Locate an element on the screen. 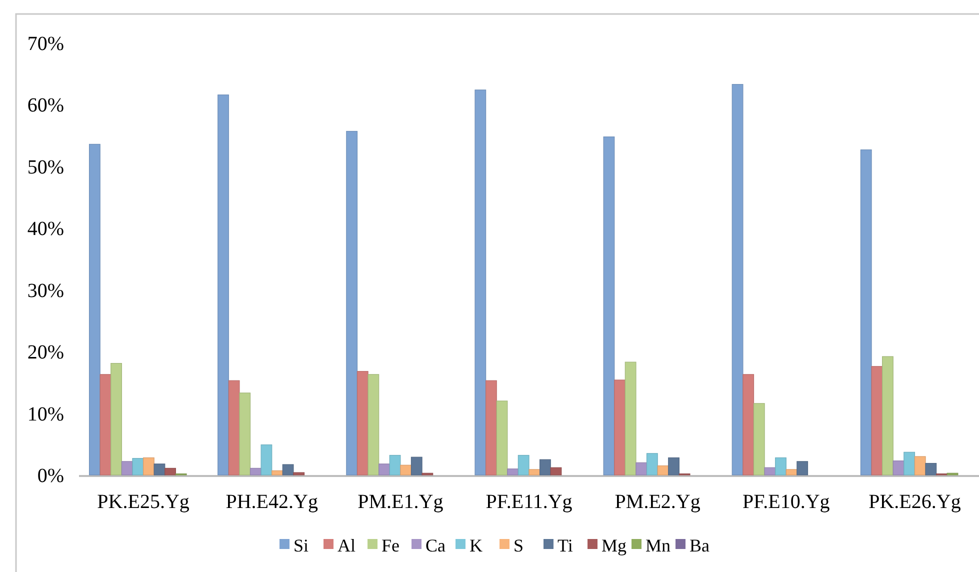 Image resolution: width=979 pixels, height=572 pixels. legend-label: Mn is located at coordinates (658, 545).